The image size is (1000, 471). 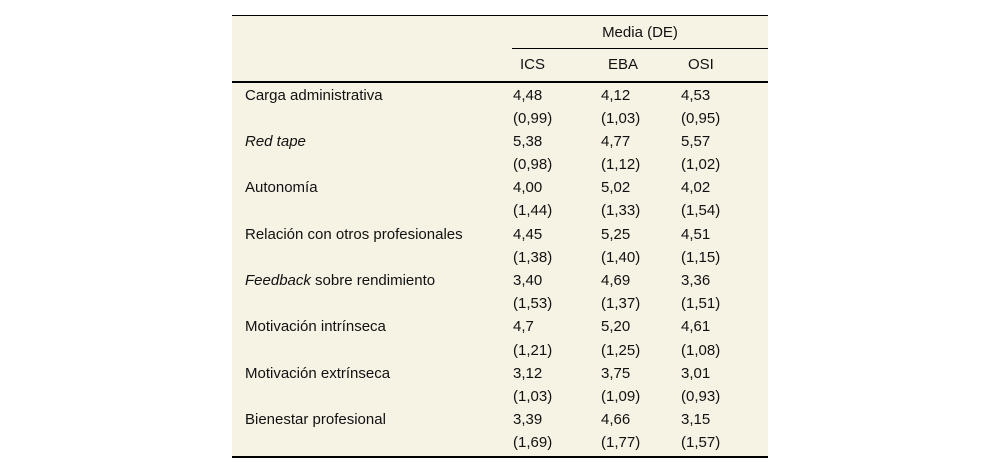 I want to click on cell-sd-osi: (1,51), so click(x=701, y=304).